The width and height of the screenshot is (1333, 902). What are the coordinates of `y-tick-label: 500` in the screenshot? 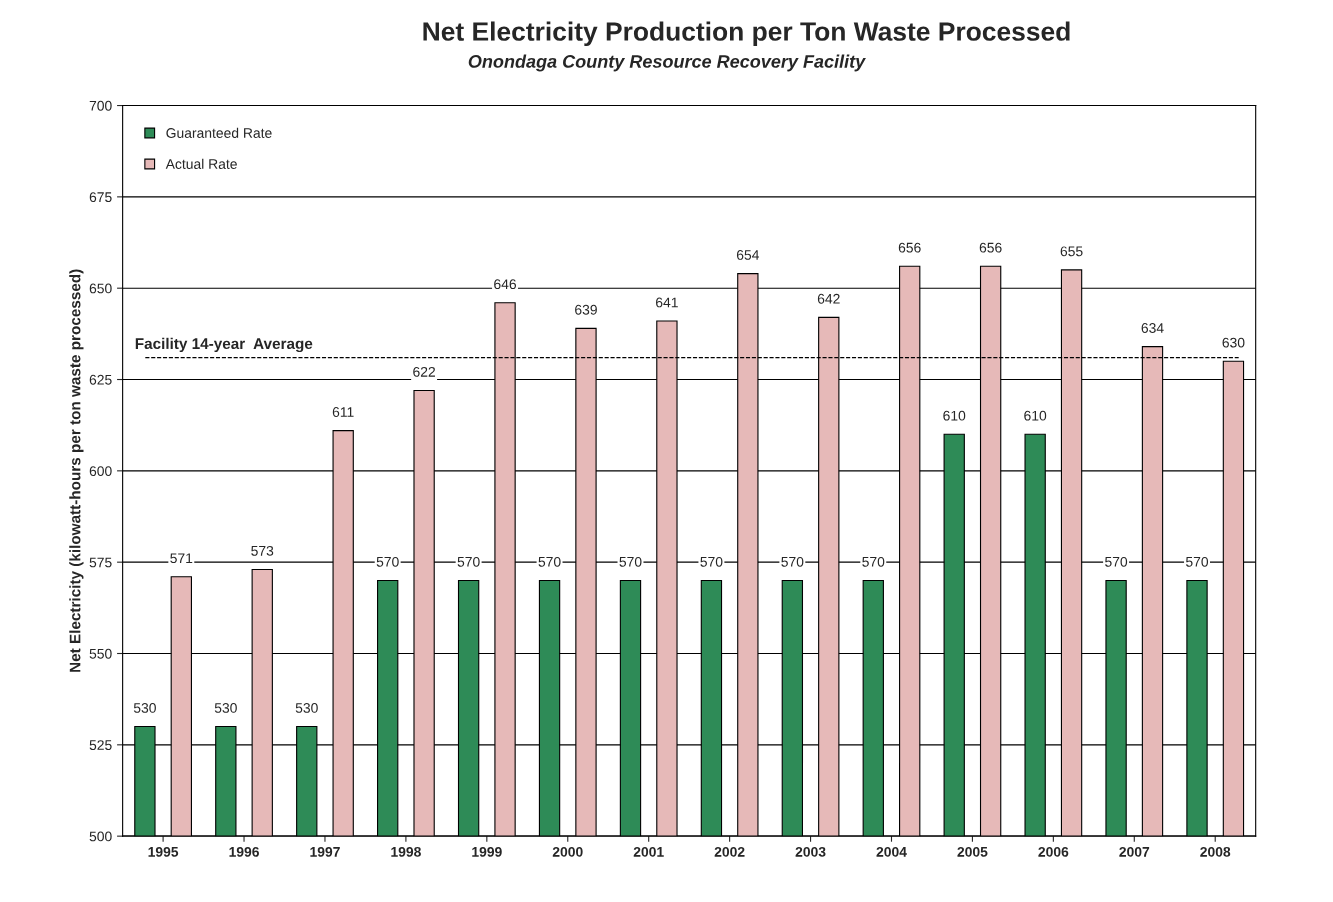 It's located at (100, 836).